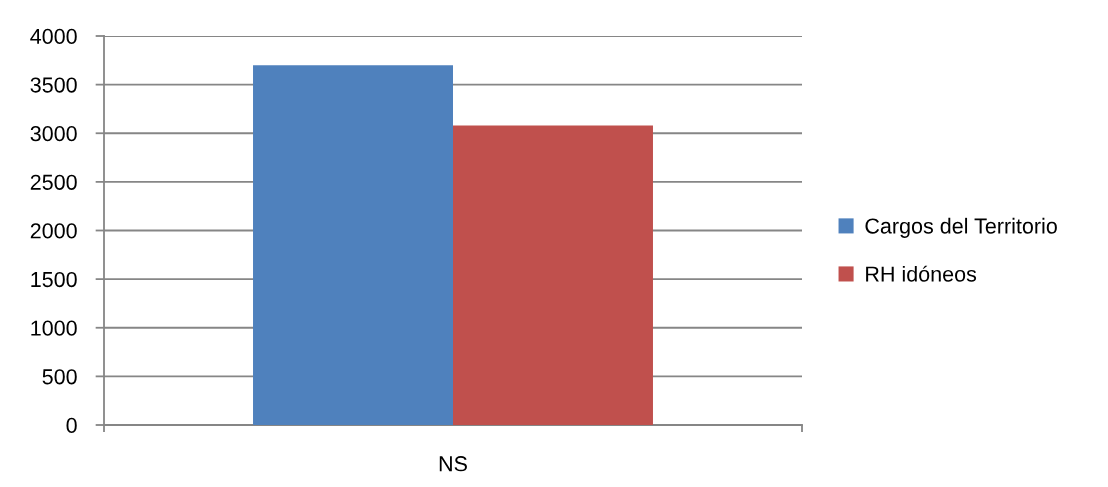 The width and height of the screenshot is (1108, 487). I want to click on y-tick-label: 1000, so click(54, 328).